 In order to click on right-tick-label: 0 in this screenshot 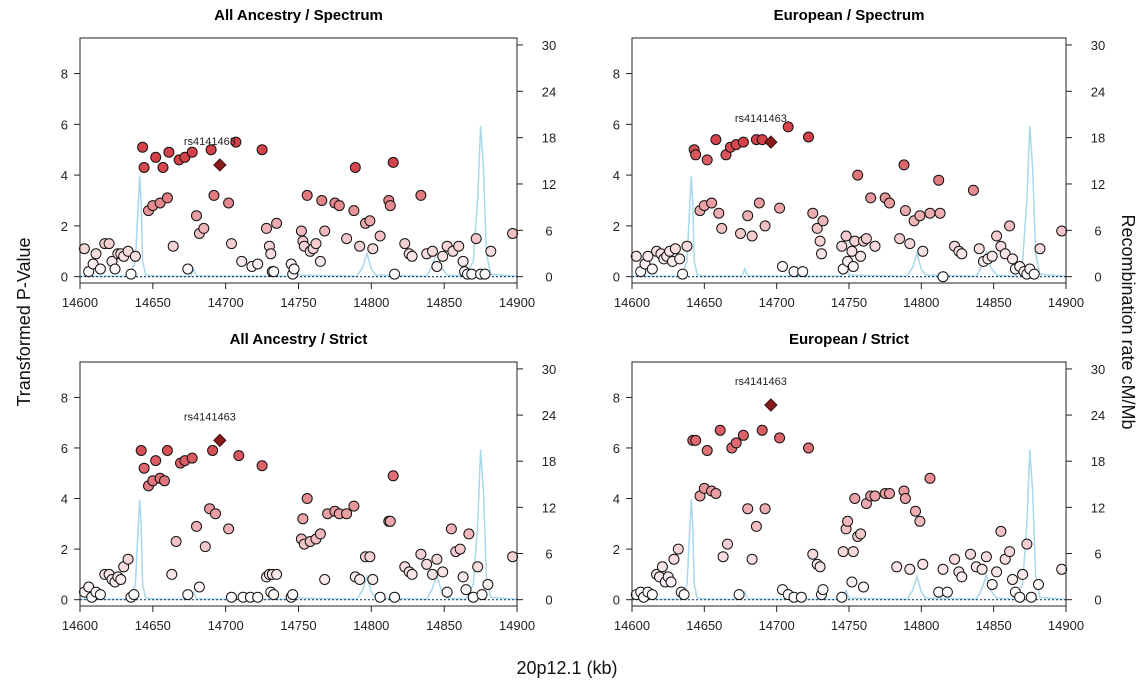, I will do `click(548, 277)`.